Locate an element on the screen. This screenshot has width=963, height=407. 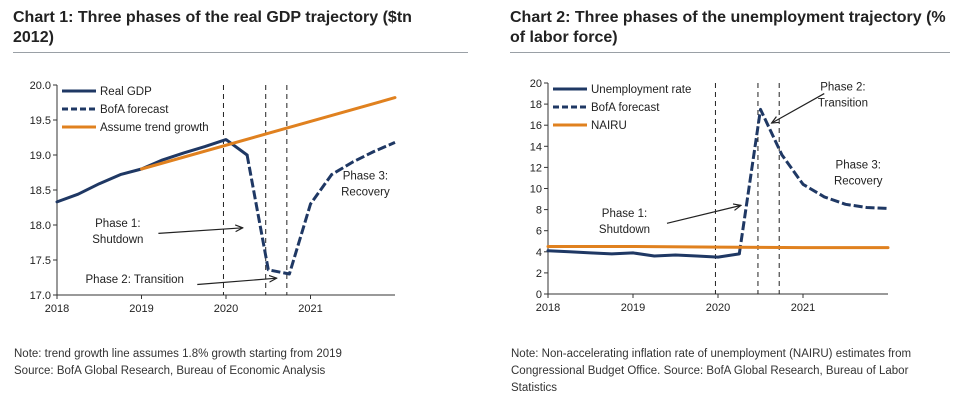
y-tick-label: 17.5 is located at coordinates (40, 261).